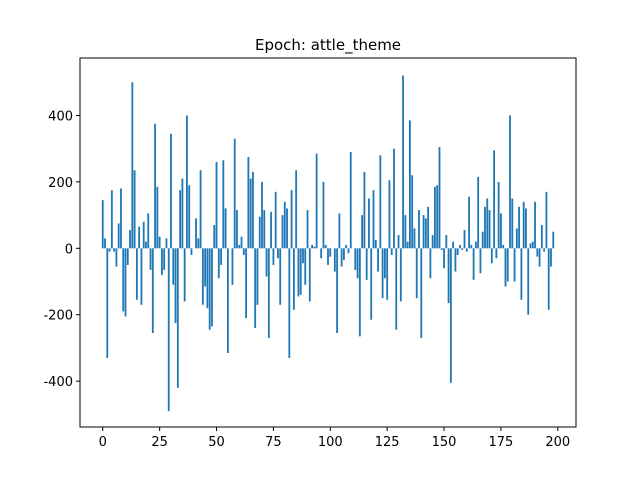 The height and width of the screenshot is (480, 640). What do you see at coordinates (58, 382) in the screenshot?
I see `y-tick-label: -400` at bounding box center [58, 382].